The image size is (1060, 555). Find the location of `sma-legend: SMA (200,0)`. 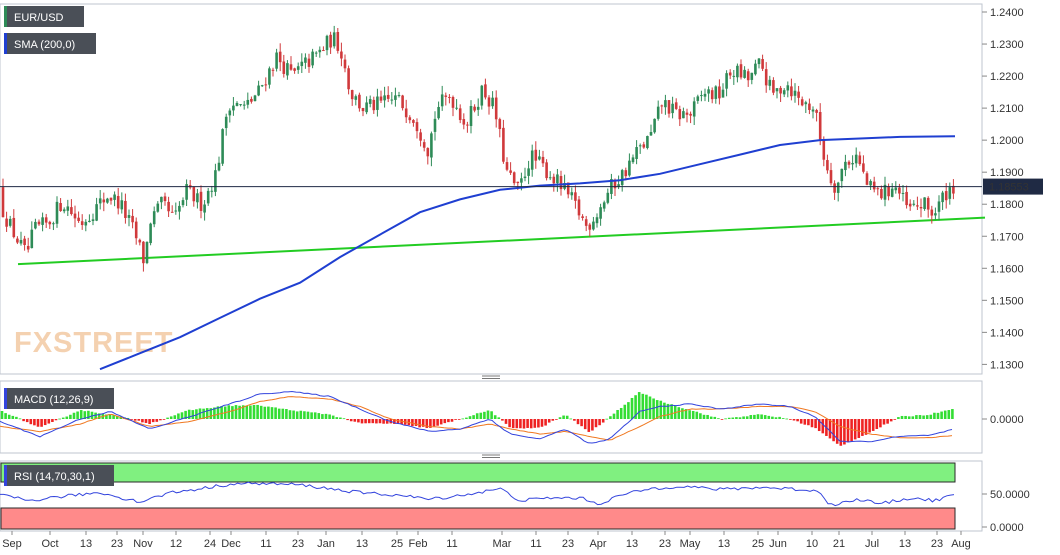

sma-legend: SMA (200,0) is located at coordinates (50, 43).